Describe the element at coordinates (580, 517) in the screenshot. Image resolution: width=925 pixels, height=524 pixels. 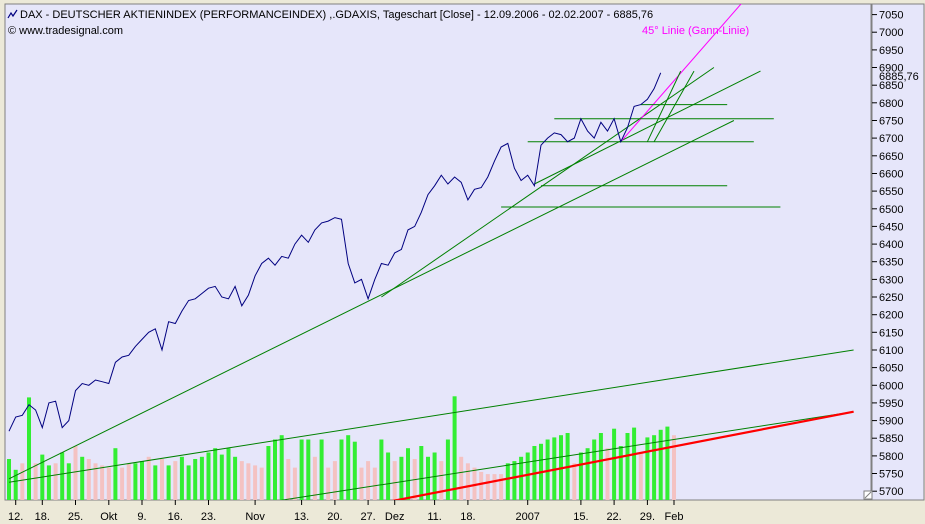
I see `x-tick-label: 15.` at that location.